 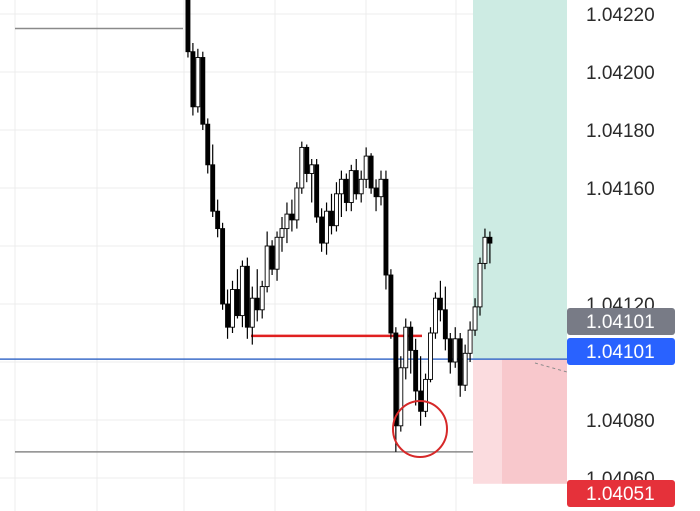 I want to click on y-tick-label: 1.04200, so click(x=620, y=73).